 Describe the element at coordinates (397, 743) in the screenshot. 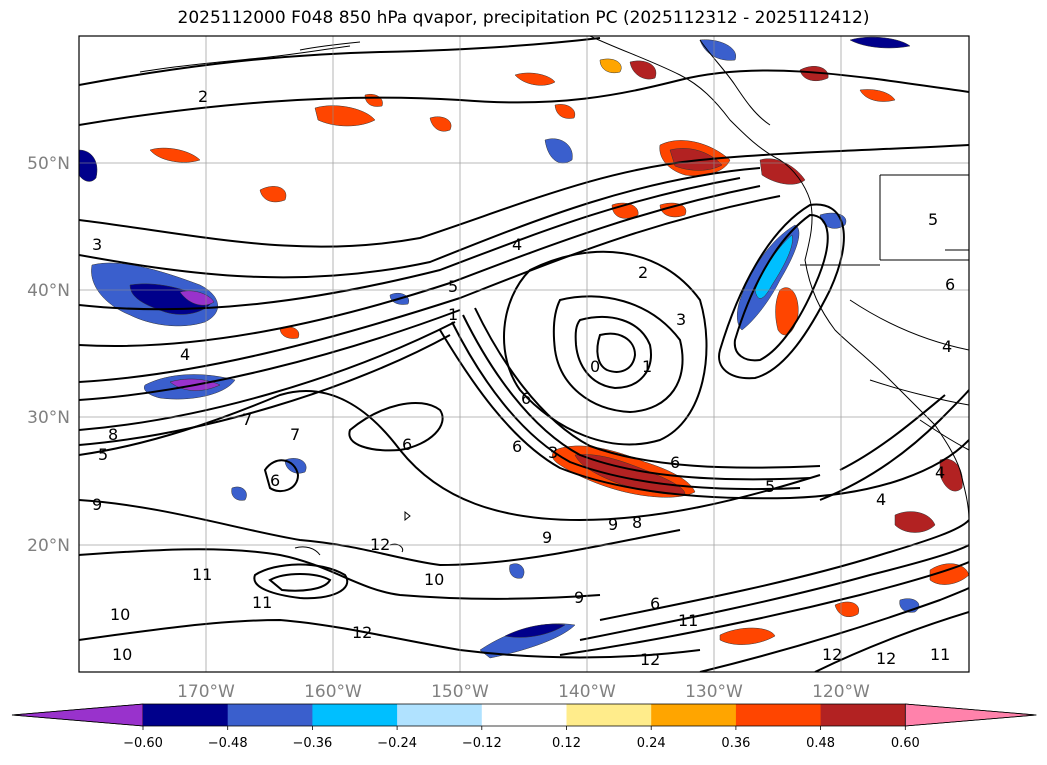

I see `colorbar-tick-label: −0.24` at that location.